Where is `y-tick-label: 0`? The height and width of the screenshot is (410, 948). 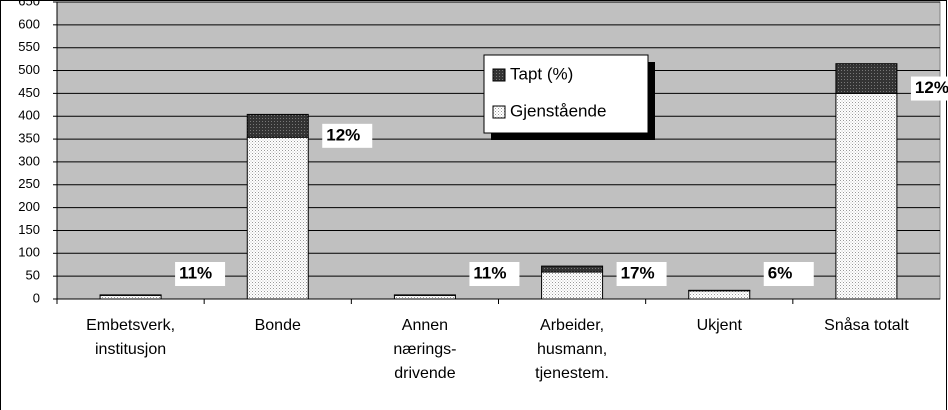
y-tick-label: 0 is located at coordinates (36, 297).